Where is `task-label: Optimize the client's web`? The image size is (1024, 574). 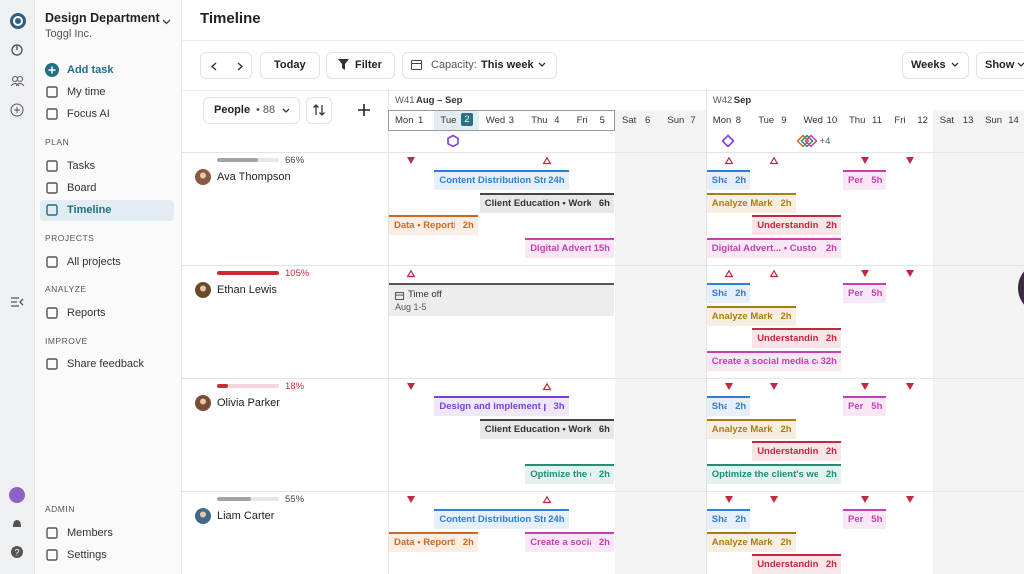 task-label: Optimize the client's web is located at coordinates (764, 475).